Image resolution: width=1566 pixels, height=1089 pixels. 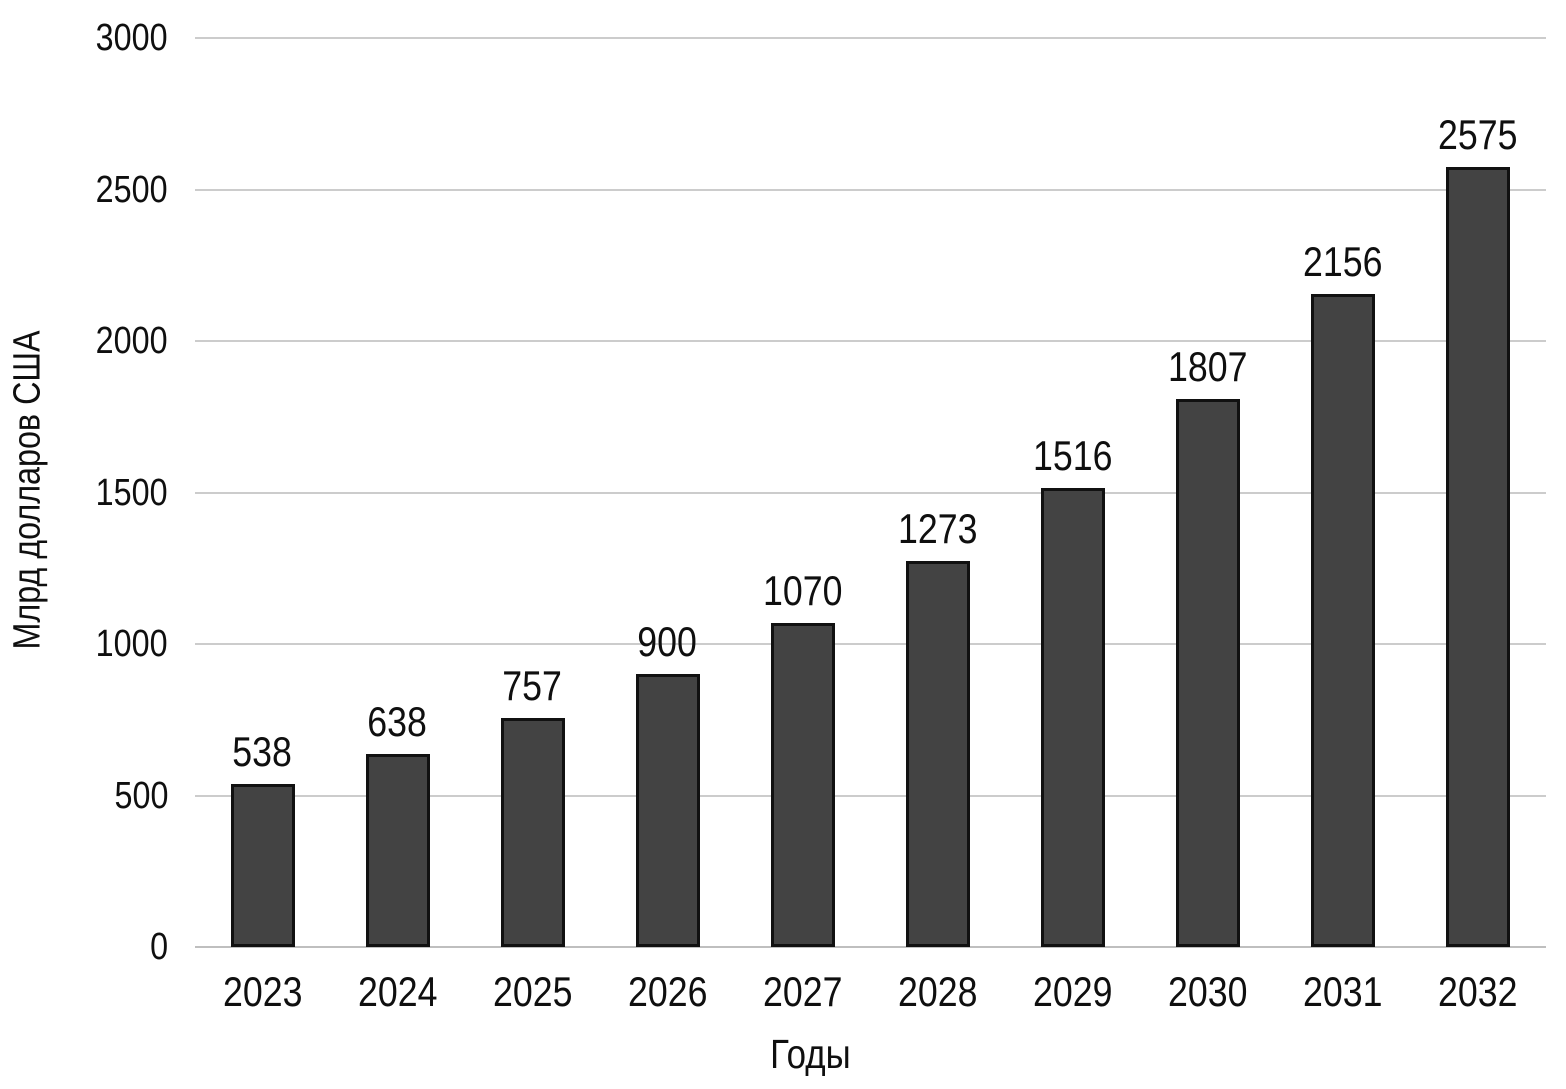 I want to click on y-tick-label: 0, so click(x=84, y=947).